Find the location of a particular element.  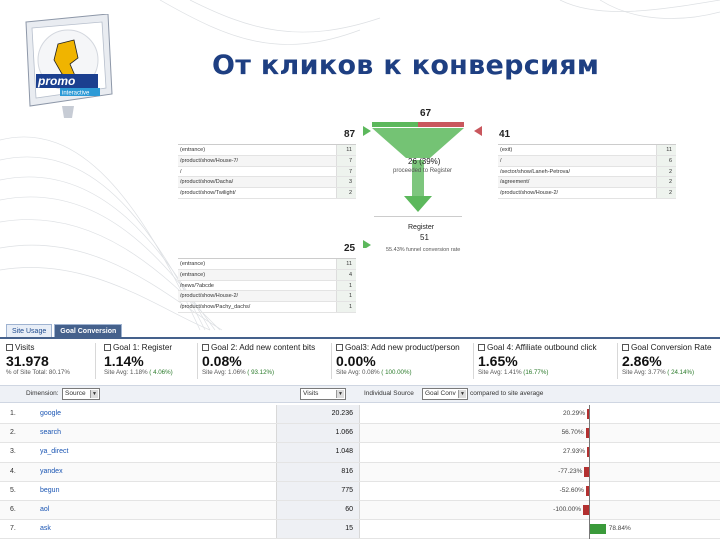

metric-sub-highlight: ( 100.00%) is located at coordinates (396, 372).